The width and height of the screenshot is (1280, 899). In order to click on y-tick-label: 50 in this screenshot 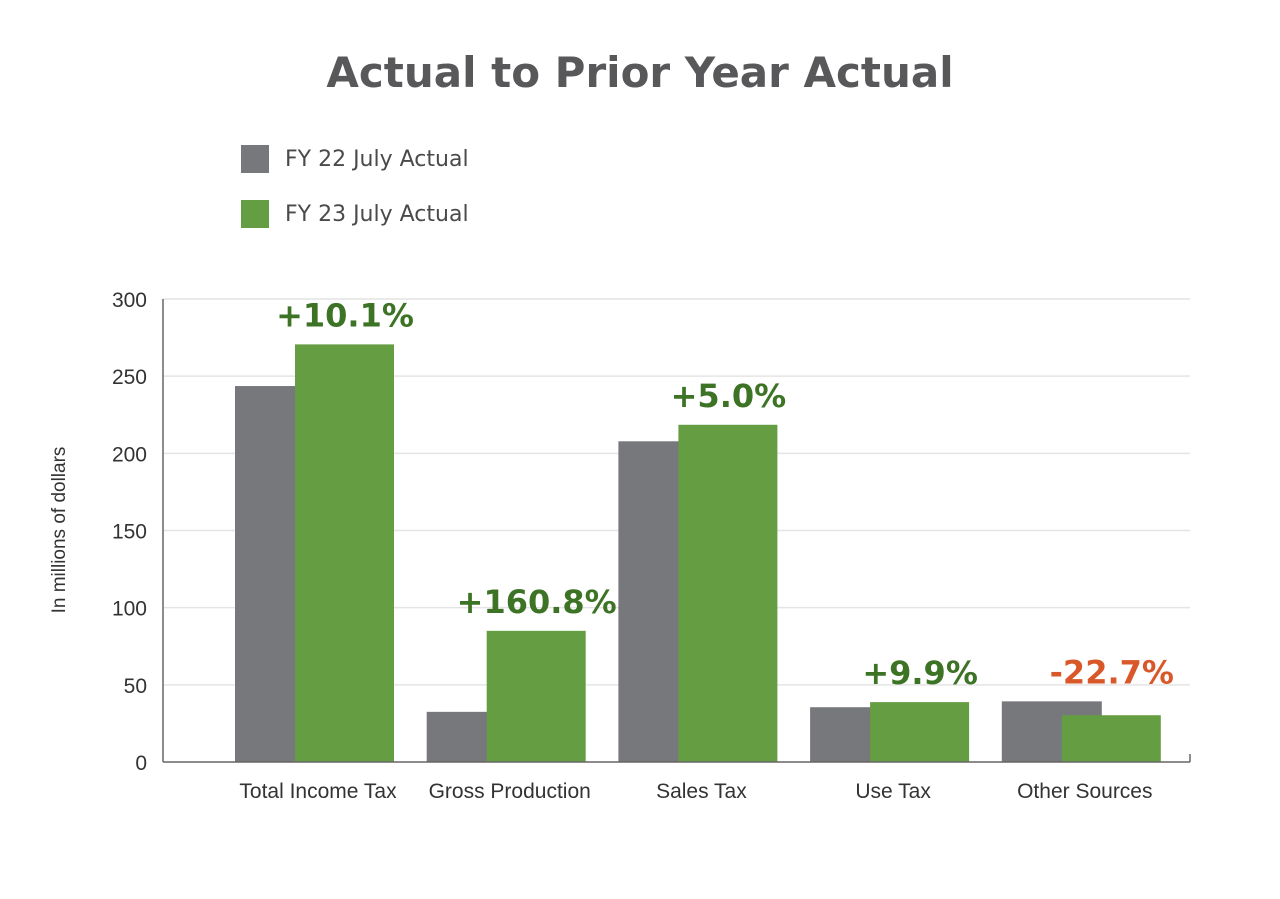, I will do `click(135, 686)`.